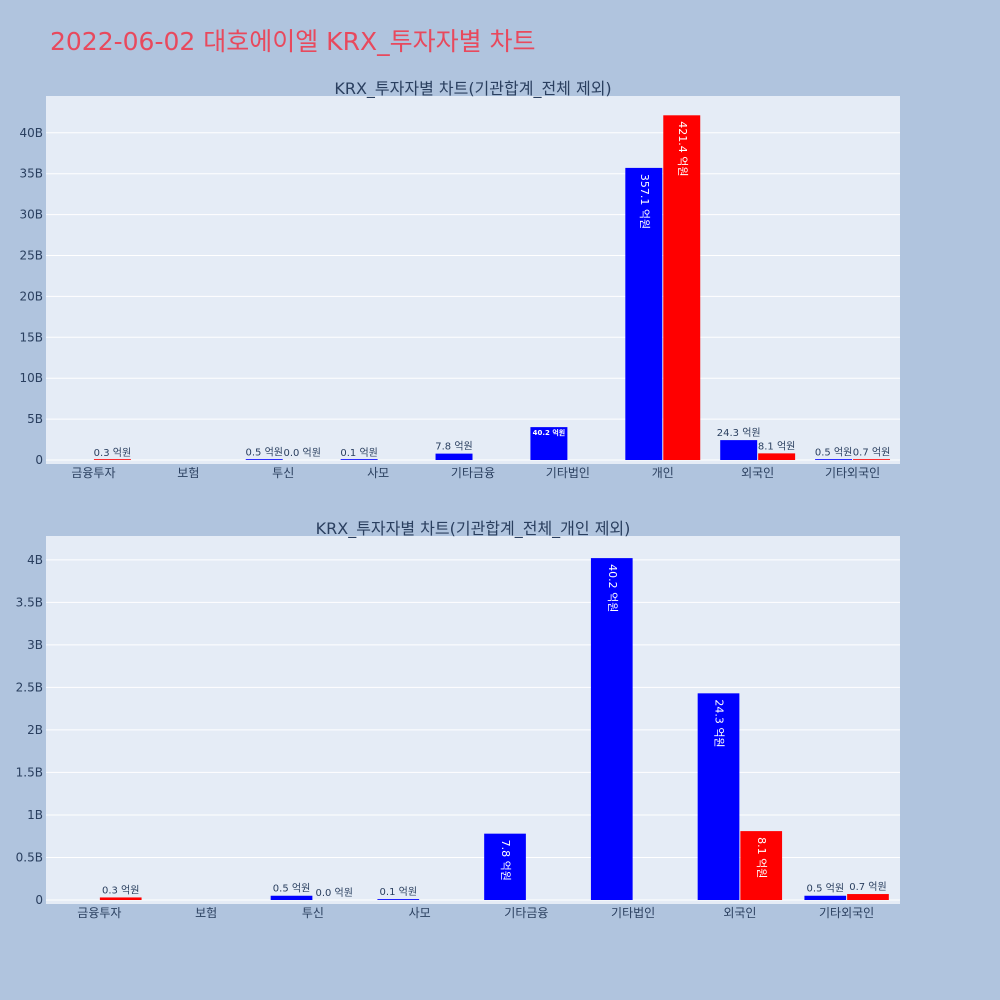  What do you see at coordinates (35, 419) in the screenshot?
I see `y-tick-label: 5B` at bounding box center [35, 419].